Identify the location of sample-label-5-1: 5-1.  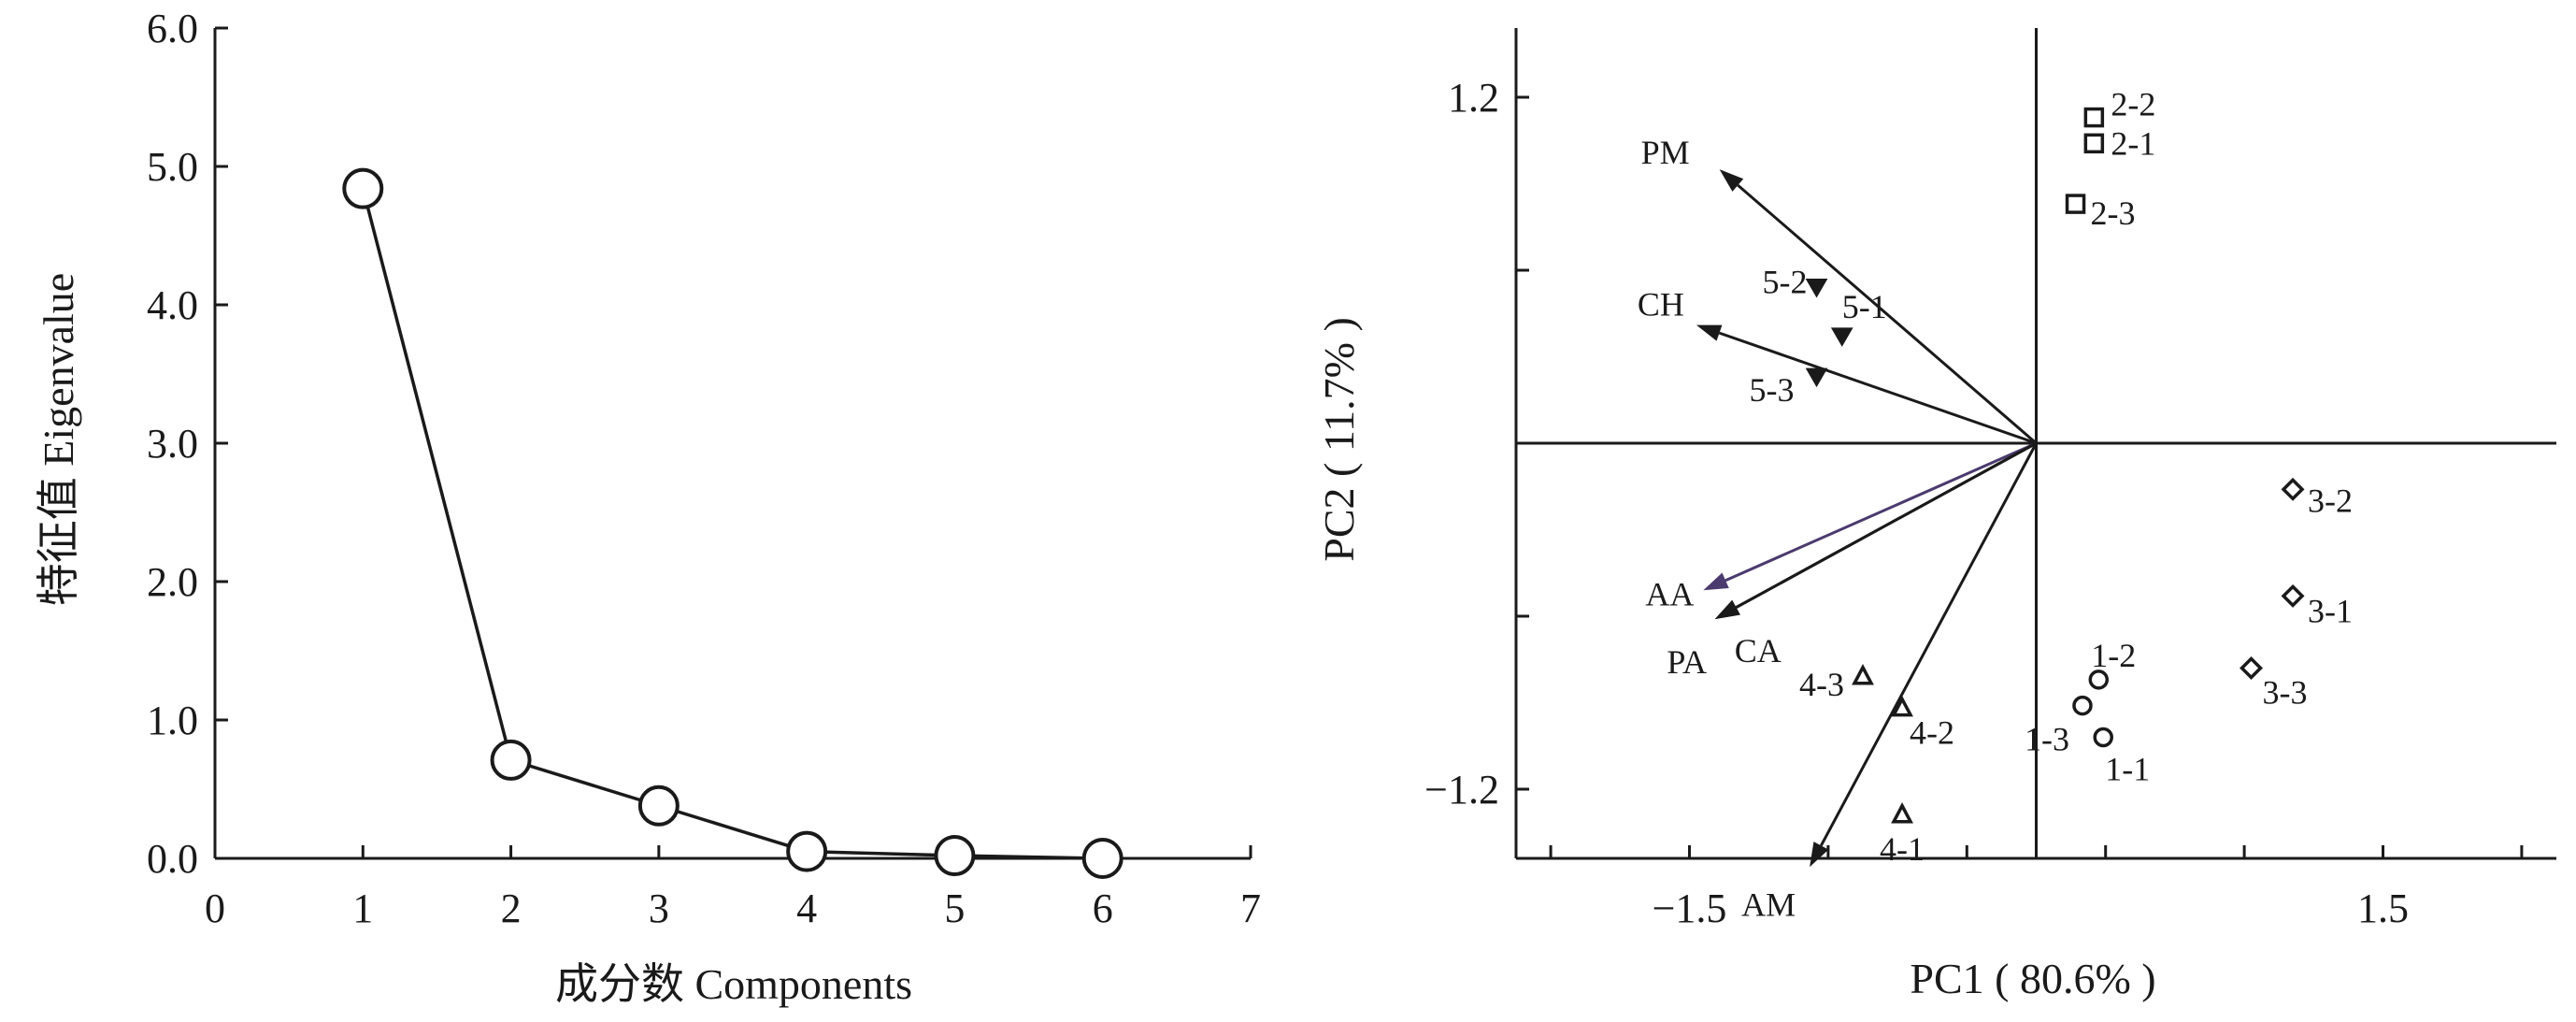
(1864, 306).